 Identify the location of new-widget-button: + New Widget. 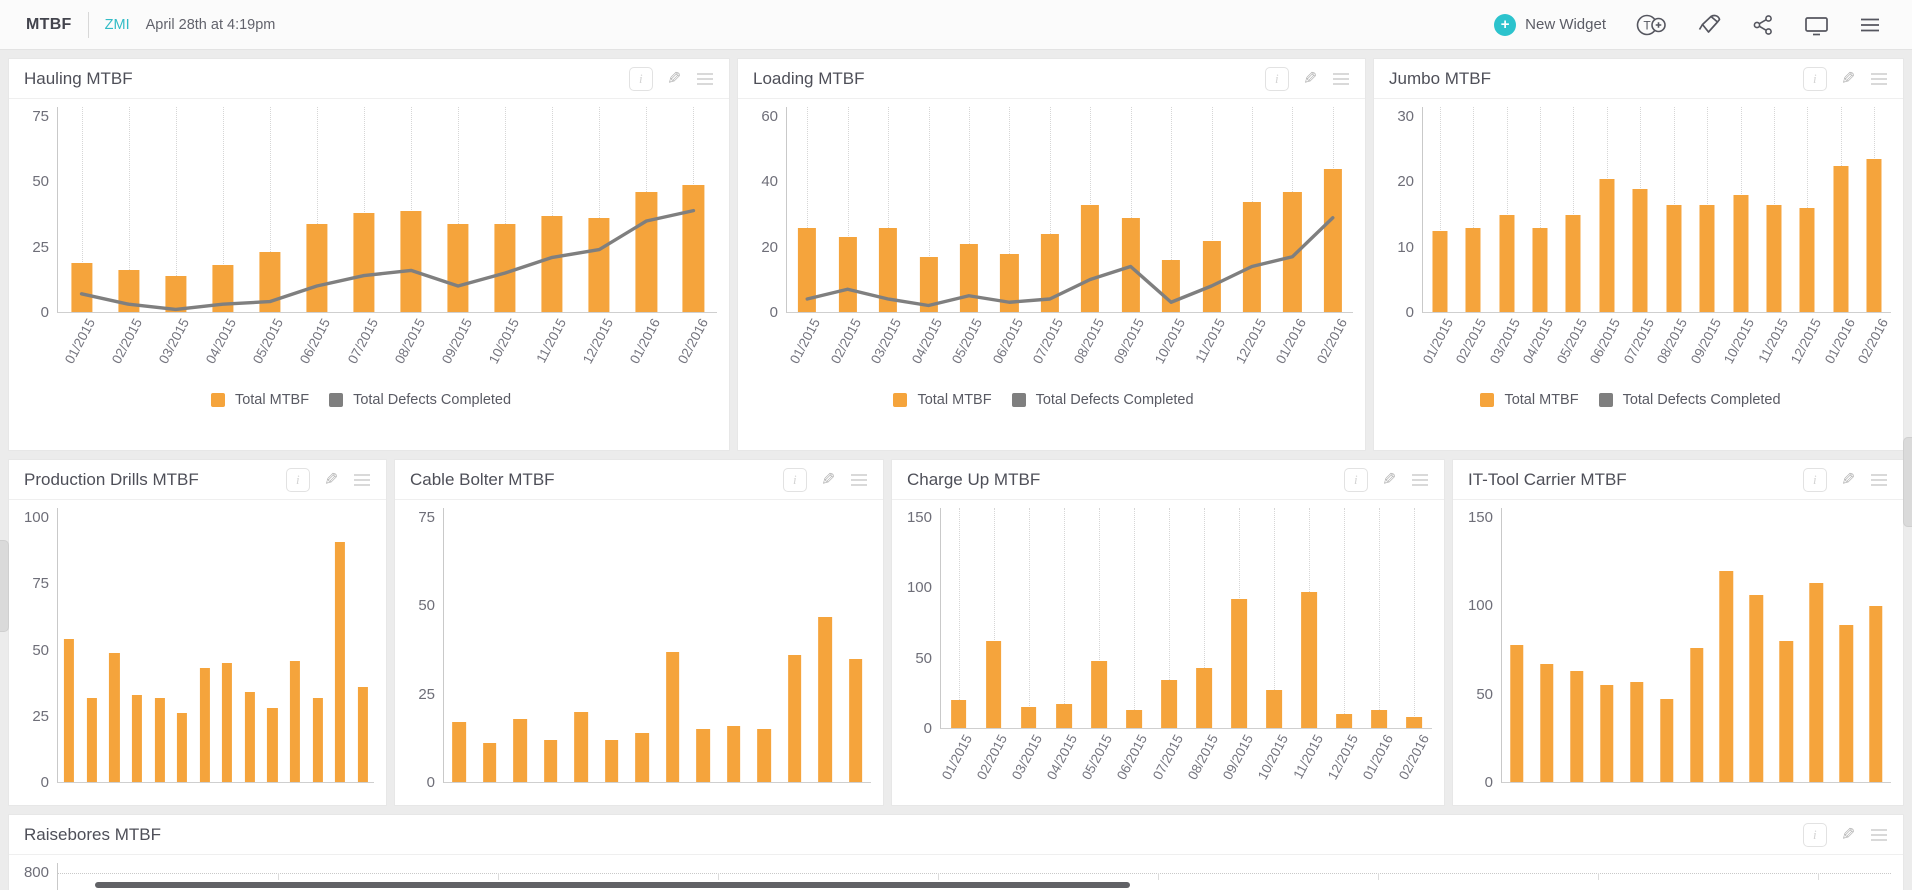
(1550, 24).